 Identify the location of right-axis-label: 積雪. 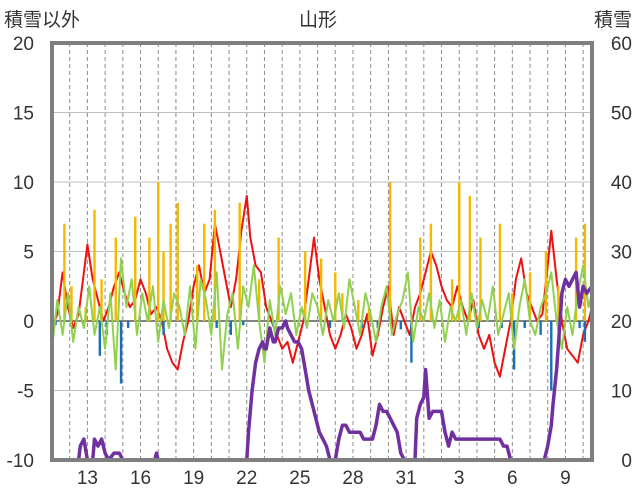
(613, 20).